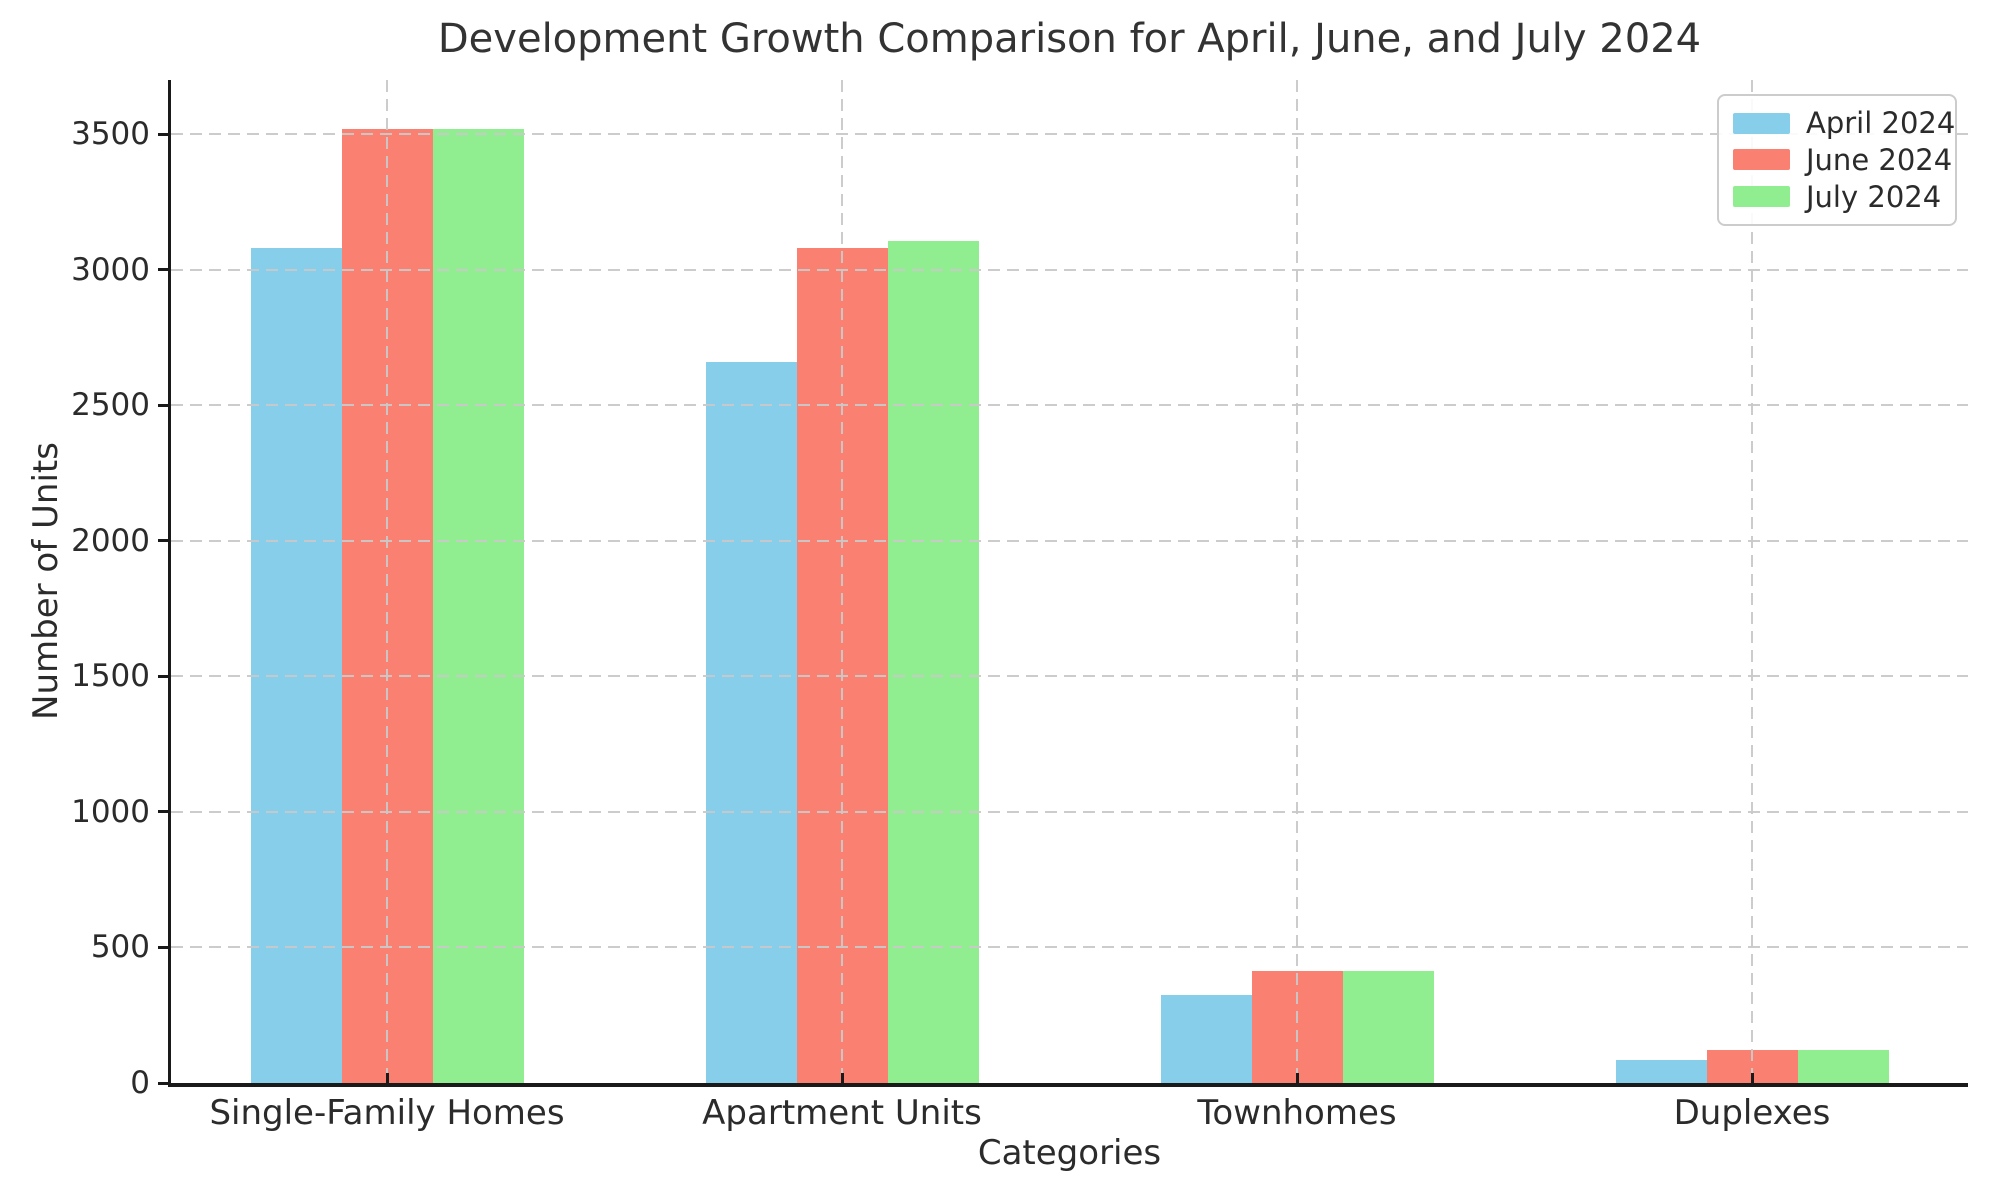 The image size is (2000, 1200). I want to click on y-tick-label: 2500, so click(110, 405).